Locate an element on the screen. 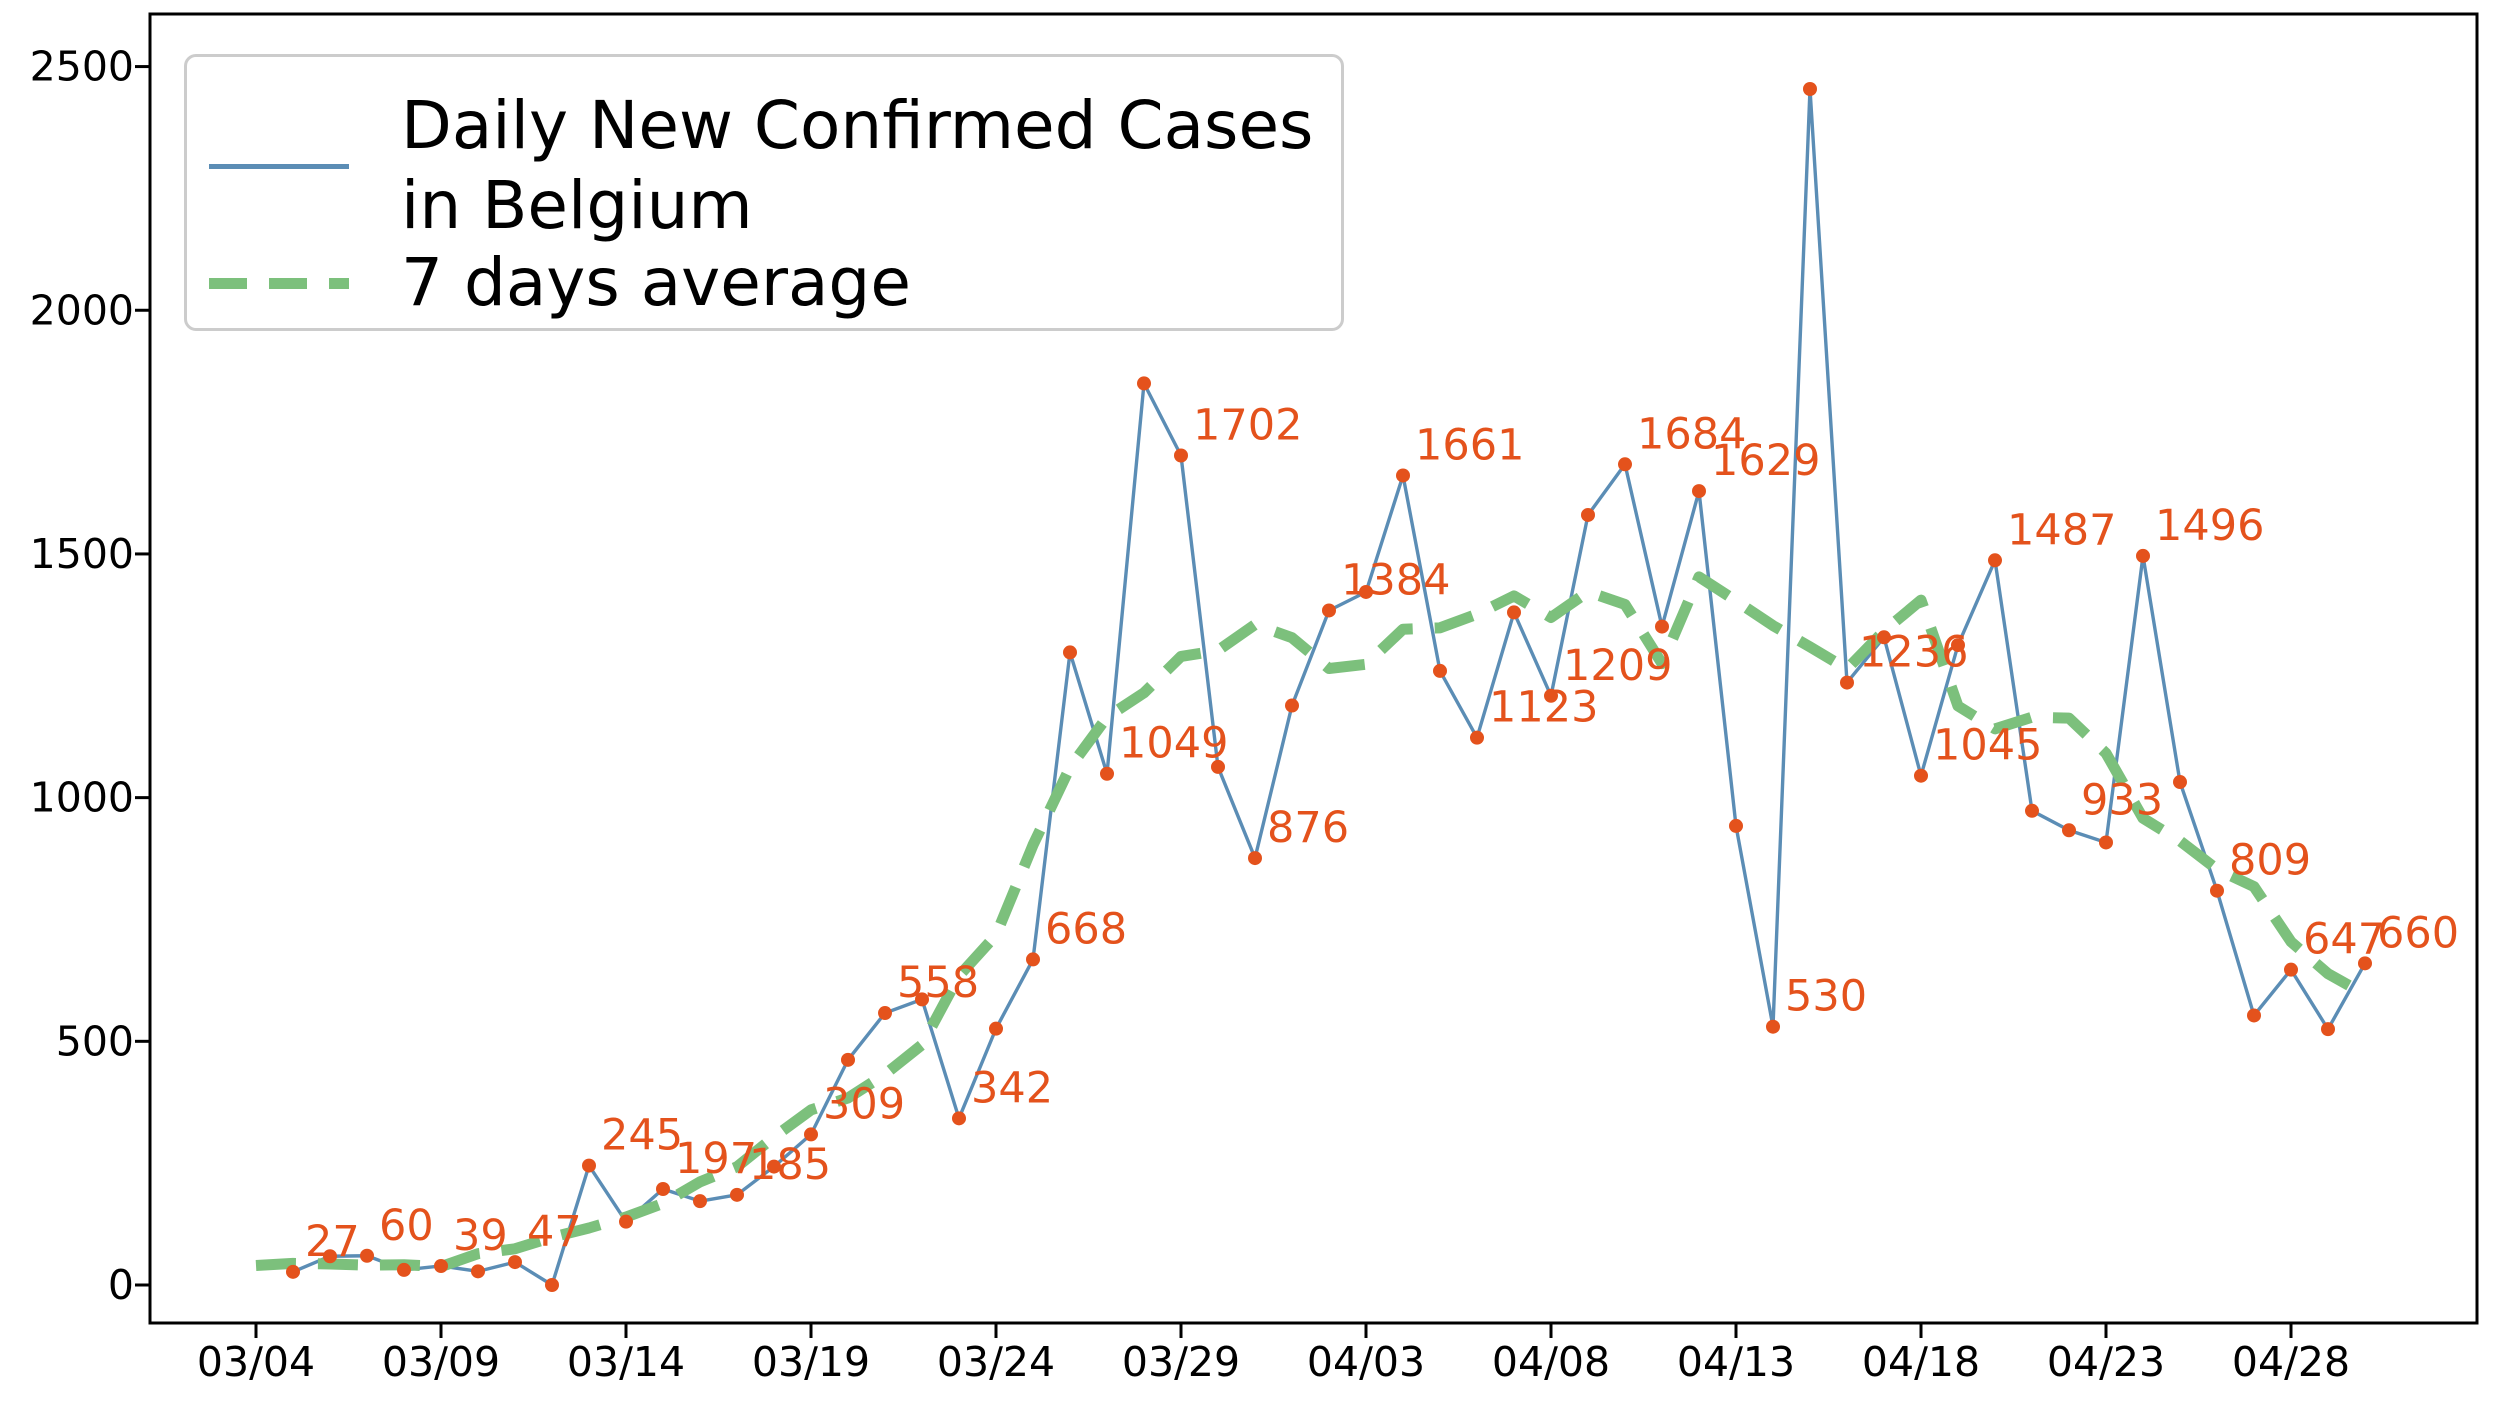 The width and height of the screenshot is (2500, 1406). y-tick-label: 1500 is located at coordinates (82, 554).